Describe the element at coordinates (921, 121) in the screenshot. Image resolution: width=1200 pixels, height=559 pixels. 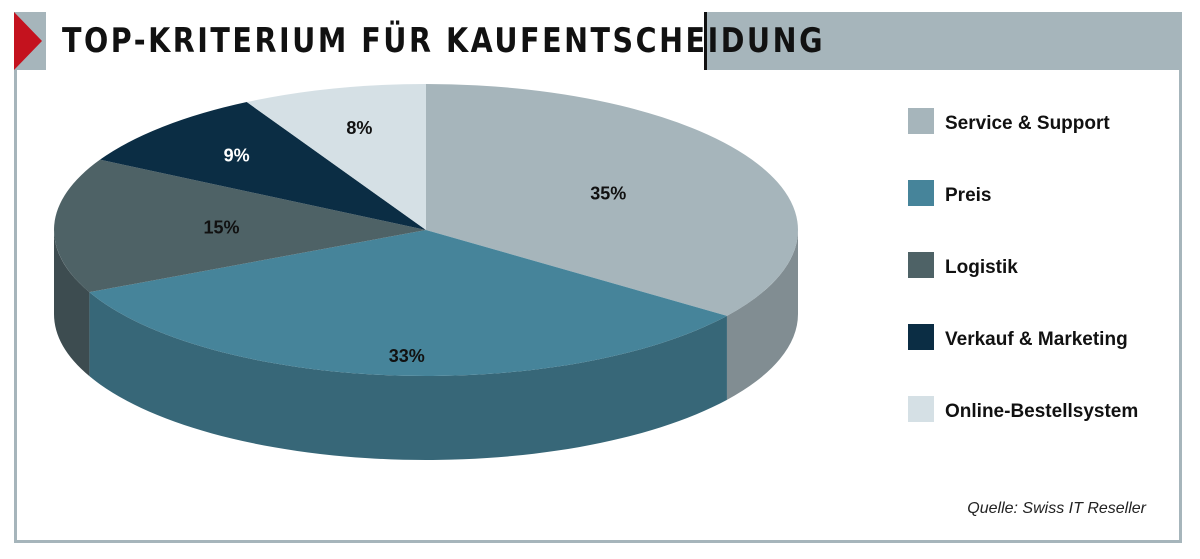
I see `legend-swatch-service-support` at that location.